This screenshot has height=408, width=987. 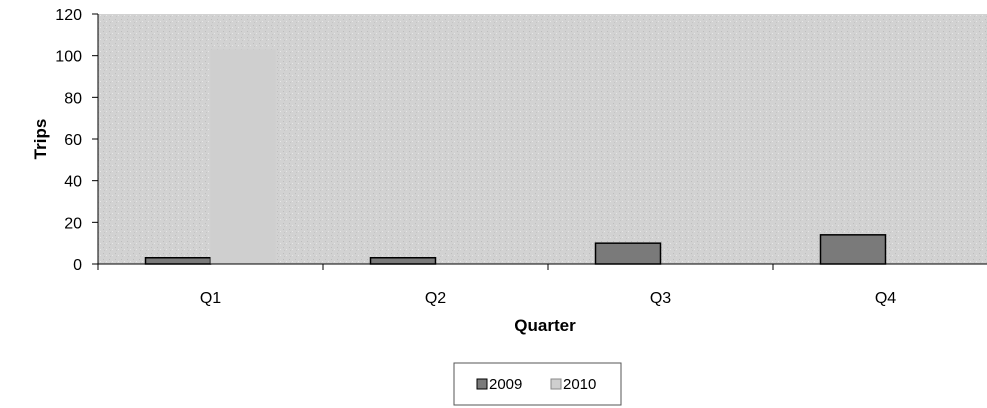 What do you see at coordinates (545, 325) in the screenshot?
I see `x-axis-title: Quarter` at bounding box center [545, 325].